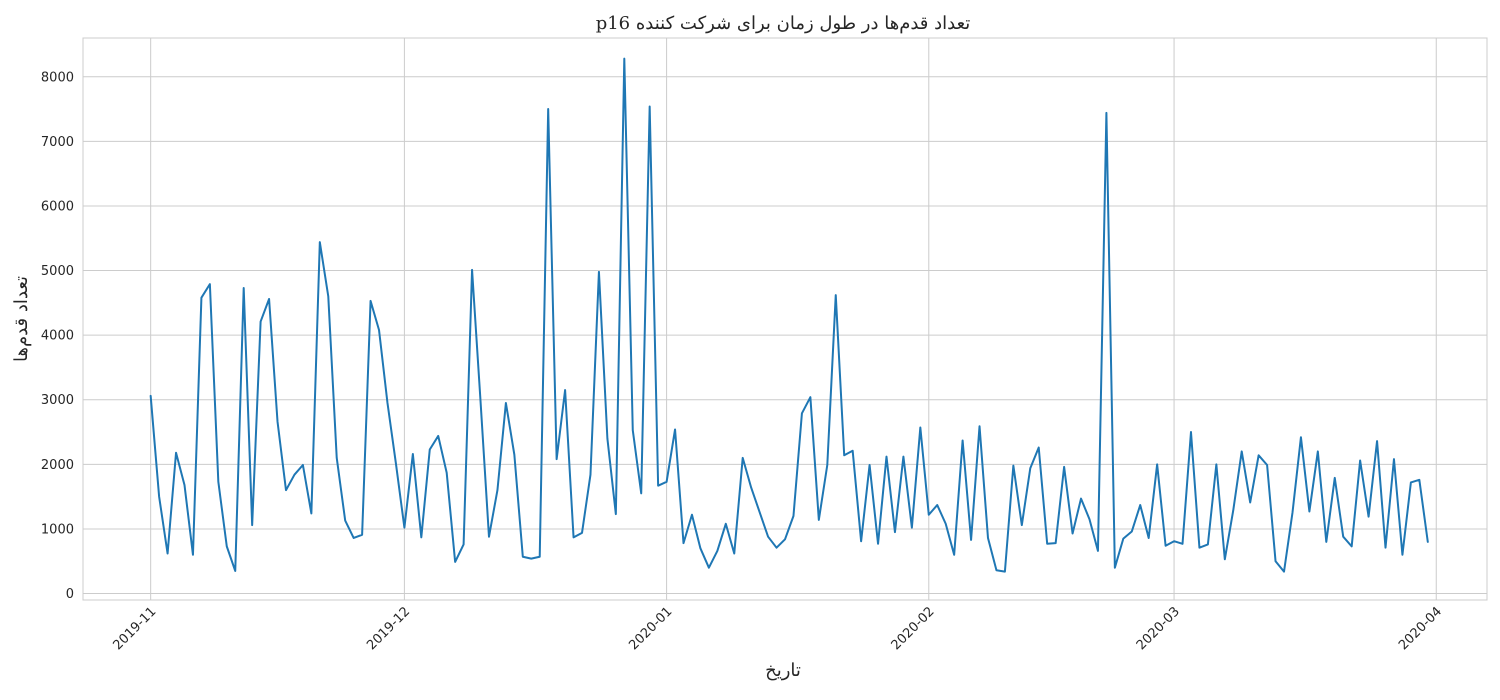 Image resolution: width=1500 pixels, height=700 pixels. Describe the element at coordinates (388, 628) in the screenshot. I see `x-tick-label: 2019-12` at that location.